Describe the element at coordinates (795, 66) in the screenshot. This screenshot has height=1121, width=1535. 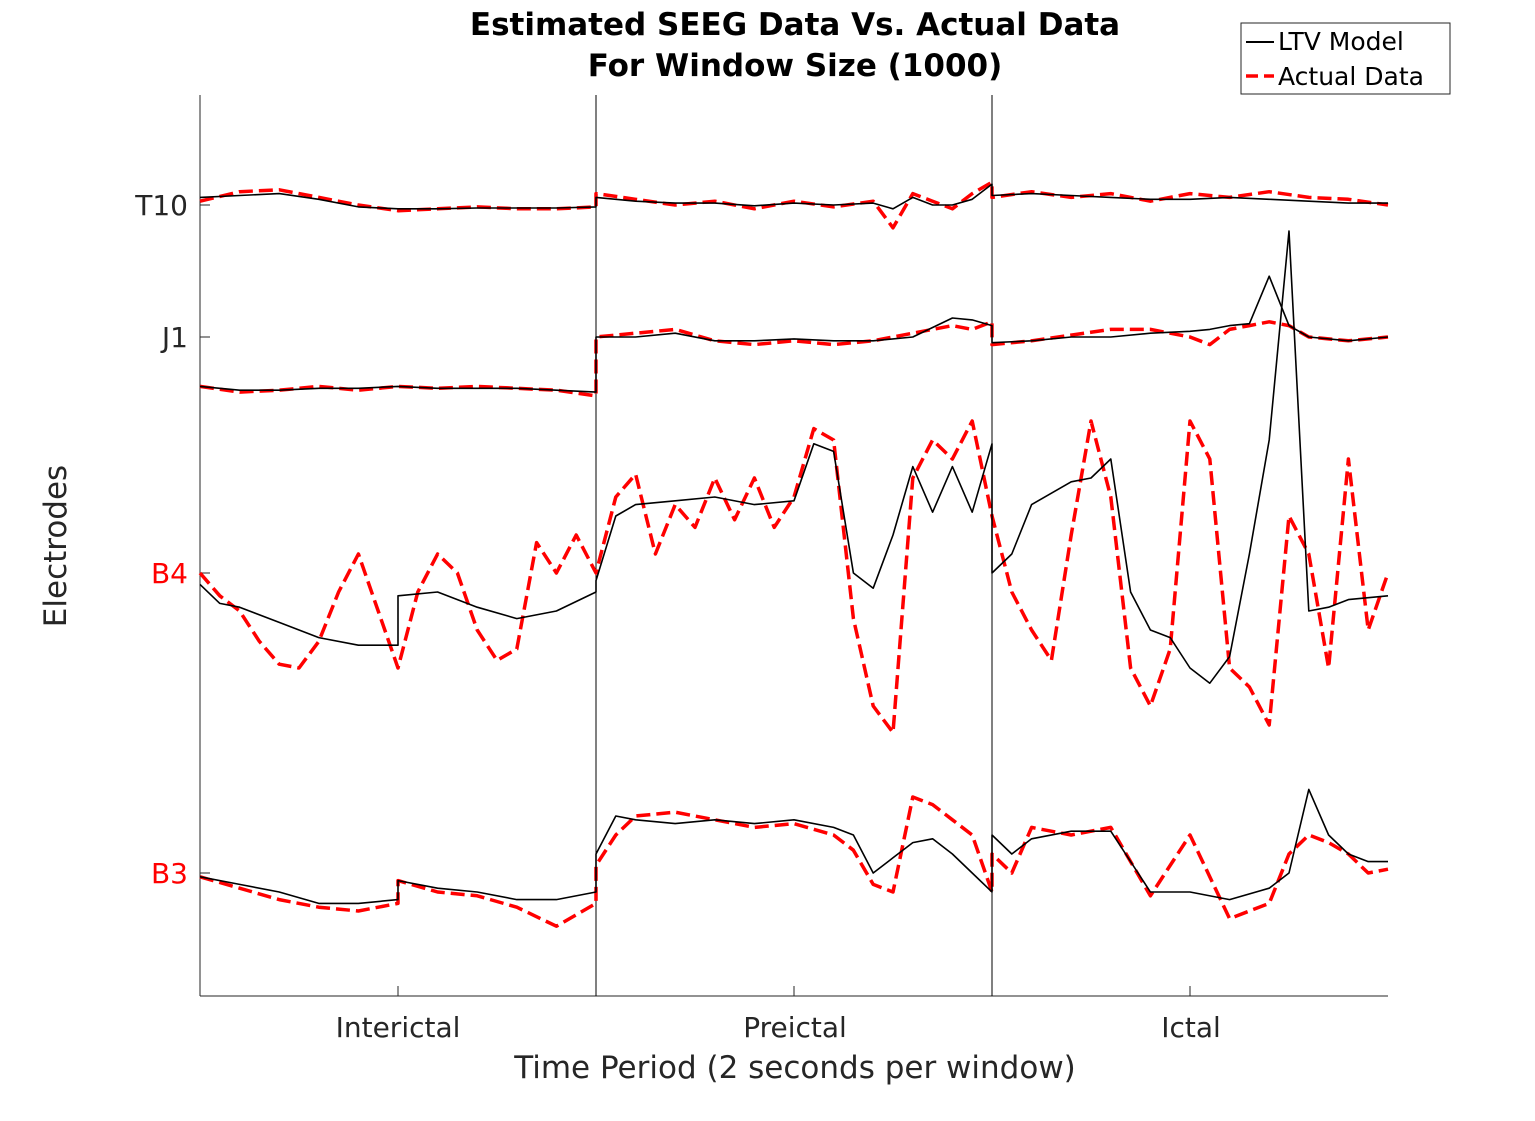
I see `chart-title-line-2: For Window Size (1000)` at that location.